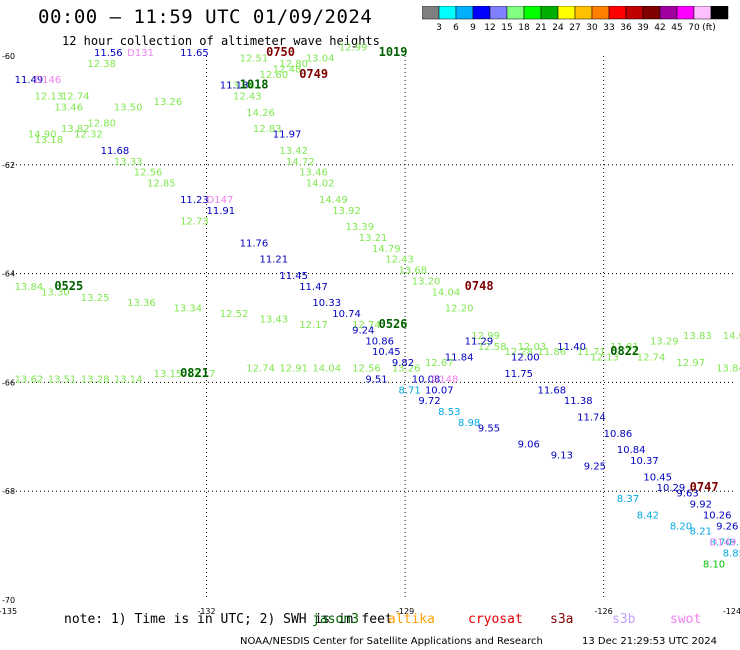 This screenshot has width=740, height=650. Describe the element at coordinates (445, 379) in the screenshot. I see `wave-height-point: D148` at that location.